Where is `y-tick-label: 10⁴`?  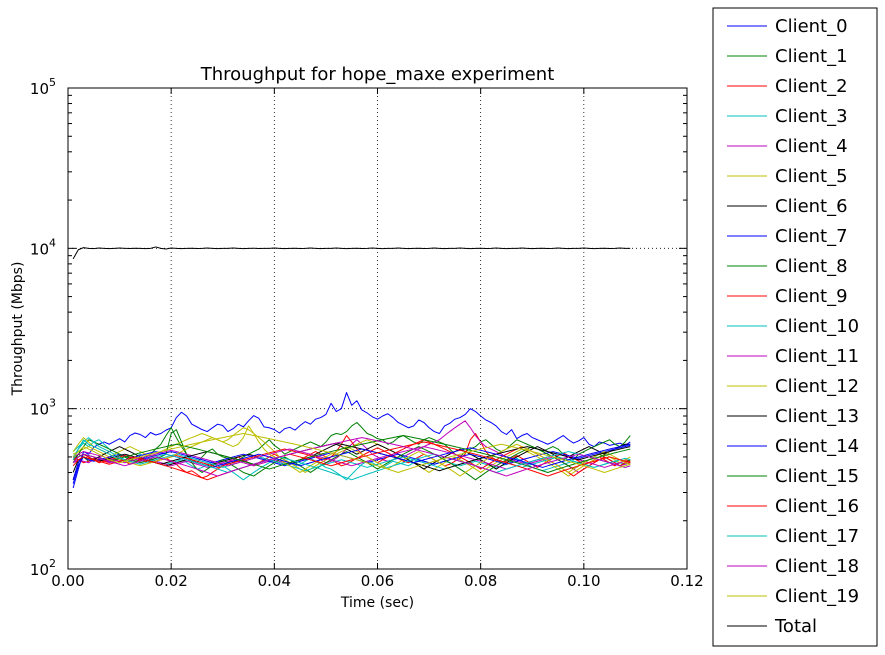
y-tick-label: 10⁴ is located at coordinates (43, 247).